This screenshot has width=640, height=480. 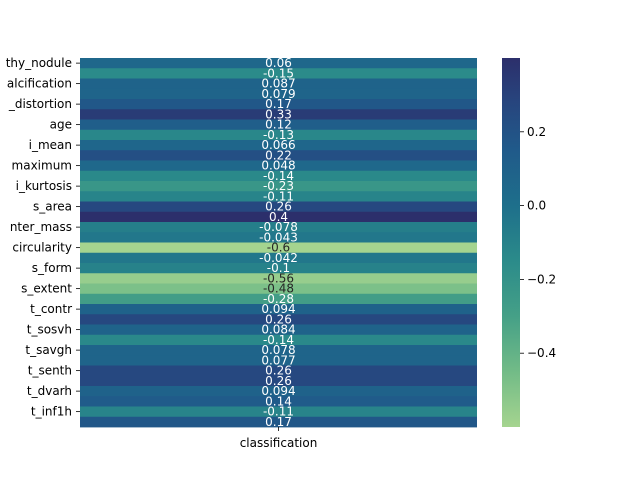 I want to click on y-tick-label: t_savgh, so click(x=48, y=350).